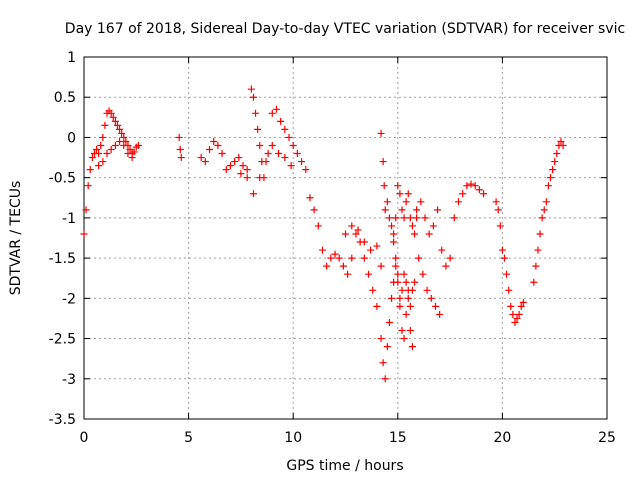 Image resolution: width=640 pixels, height=480 pixels. I want to click on x-tick-label: 20, so click(502, 438).